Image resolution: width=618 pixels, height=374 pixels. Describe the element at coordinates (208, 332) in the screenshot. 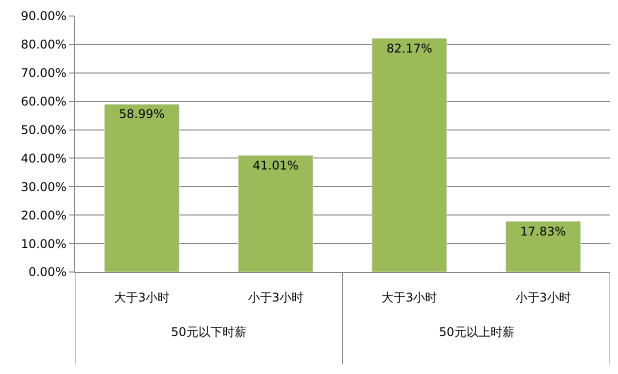

I see `text: 50元以下时薪` at that location.